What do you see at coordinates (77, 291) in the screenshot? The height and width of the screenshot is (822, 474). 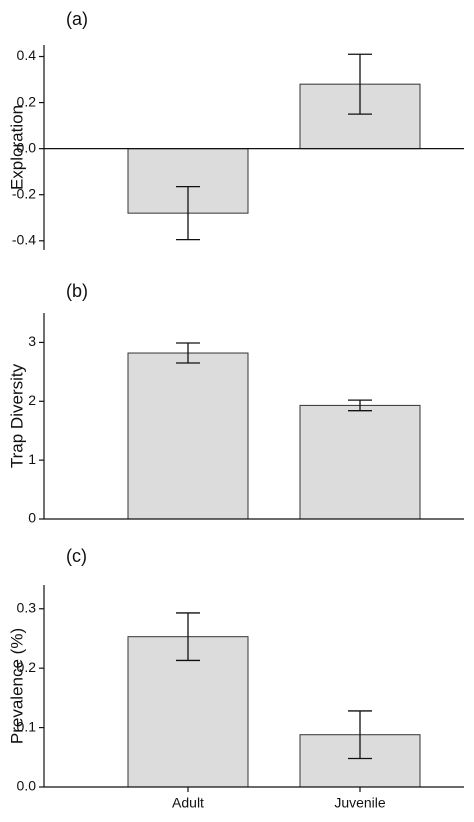 I see `panel-label: (b)` at bounding box center [77, 291].